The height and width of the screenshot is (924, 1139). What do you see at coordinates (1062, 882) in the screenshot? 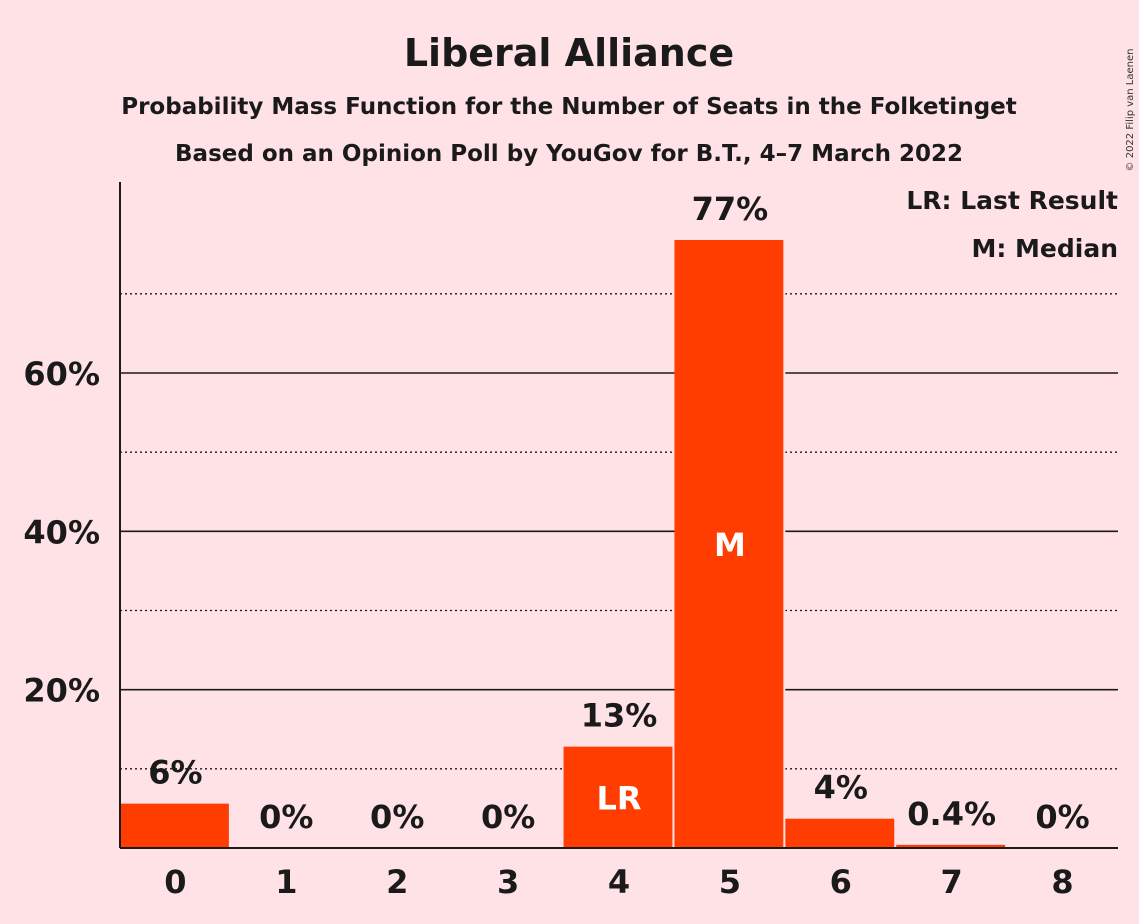
I see `x-tick-label: 8` at bounding box center [1062, 882].